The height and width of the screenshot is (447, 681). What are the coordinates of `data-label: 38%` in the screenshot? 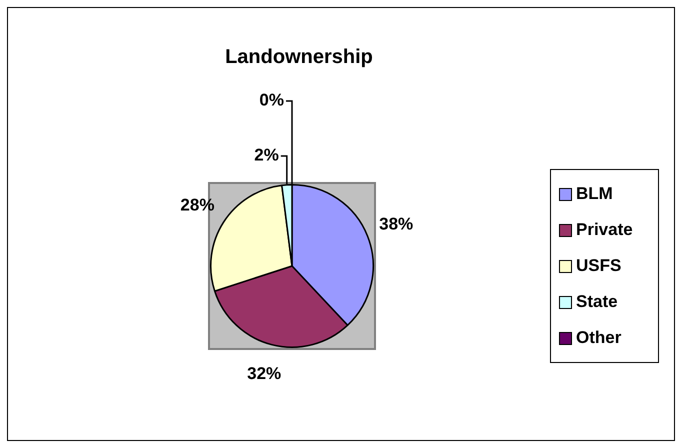 It's located at (396, 224).